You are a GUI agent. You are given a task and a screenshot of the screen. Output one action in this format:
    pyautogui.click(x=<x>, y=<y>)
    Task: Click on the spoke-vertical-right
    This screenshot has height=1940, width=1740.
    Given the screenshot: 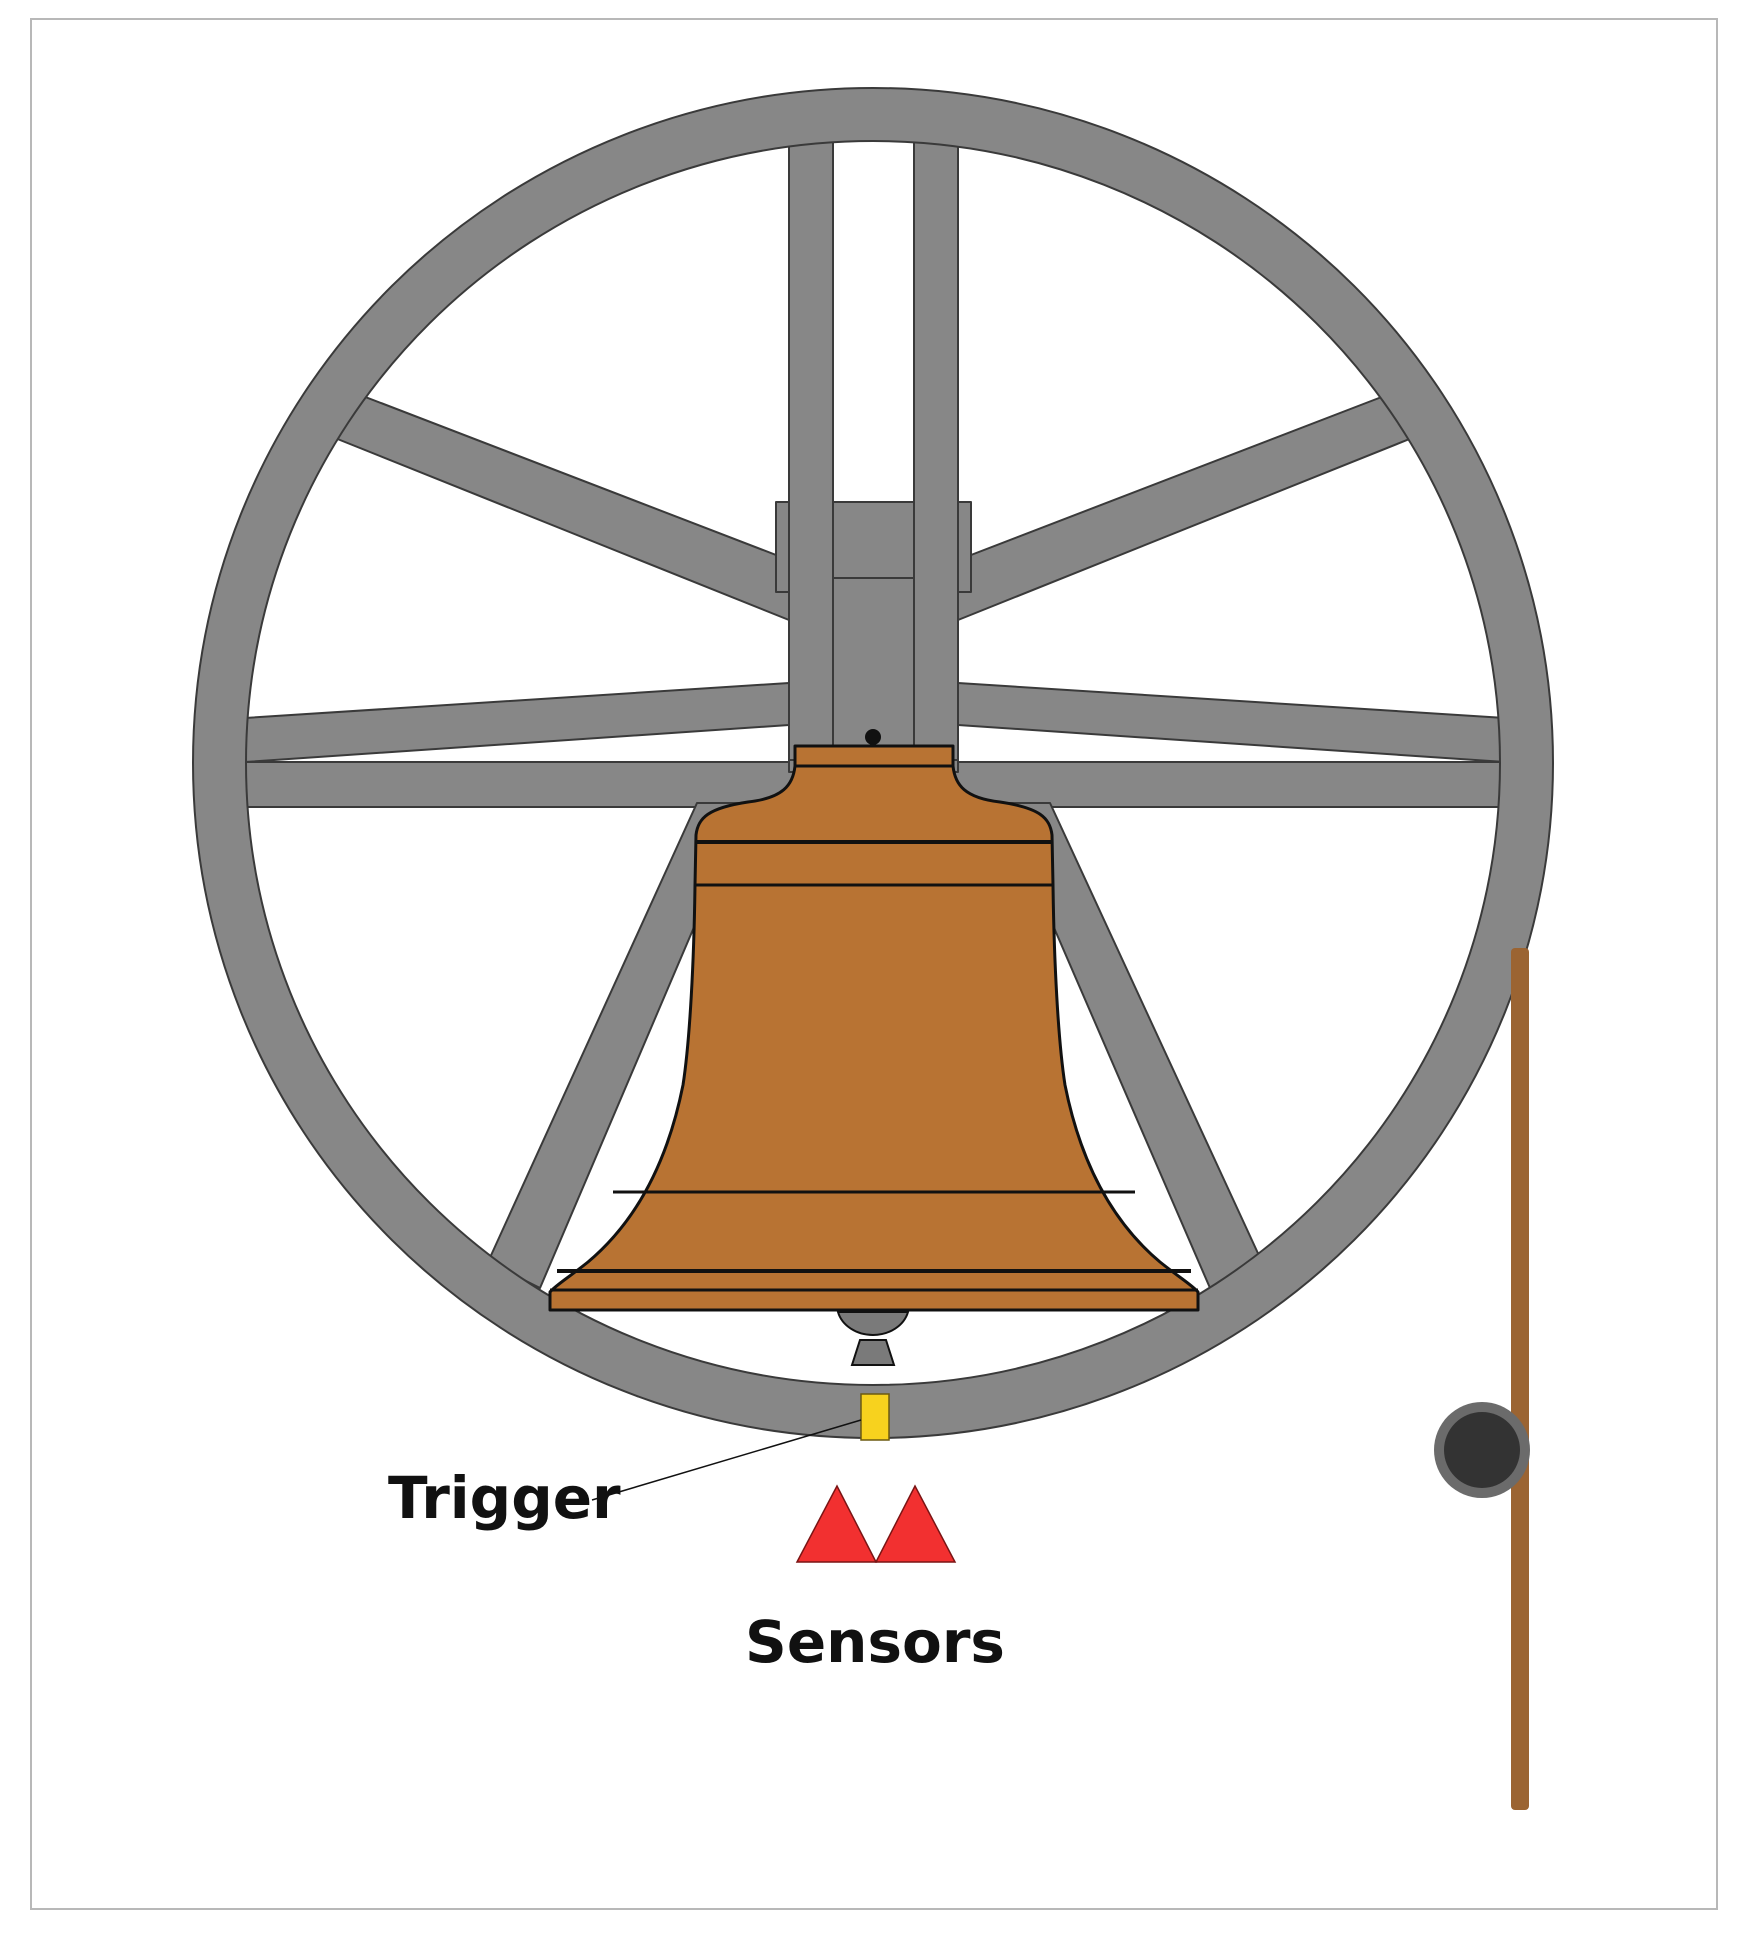 What is the action you would take?
    pyautogui.click(x=936, y=450)
    